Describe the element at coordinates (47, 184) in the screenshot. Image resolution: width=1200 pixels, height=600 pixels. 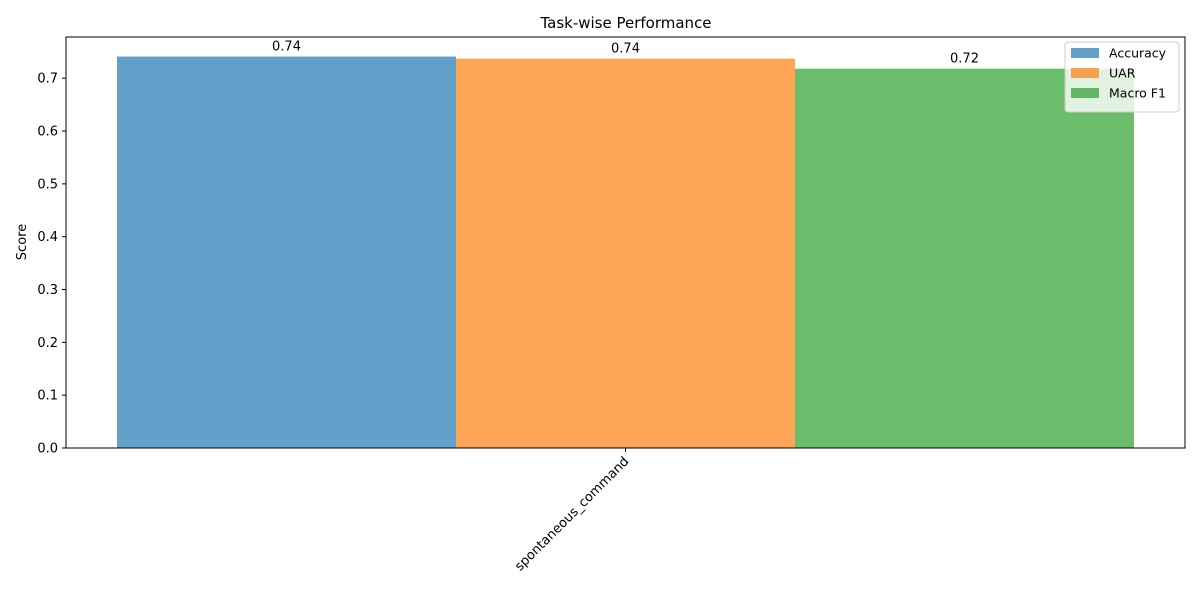
I see `y-tick-label: 0.5` at that location.